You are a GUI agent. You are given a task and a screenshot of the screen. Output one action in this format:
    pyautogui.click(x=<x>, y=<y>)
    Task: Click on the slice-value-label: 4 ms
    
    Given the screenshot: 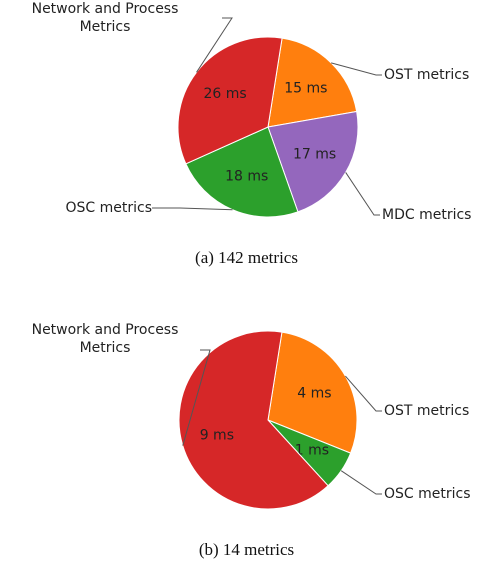 What is the action you would take?
    pyautogui.click(x=314, y=394)
    